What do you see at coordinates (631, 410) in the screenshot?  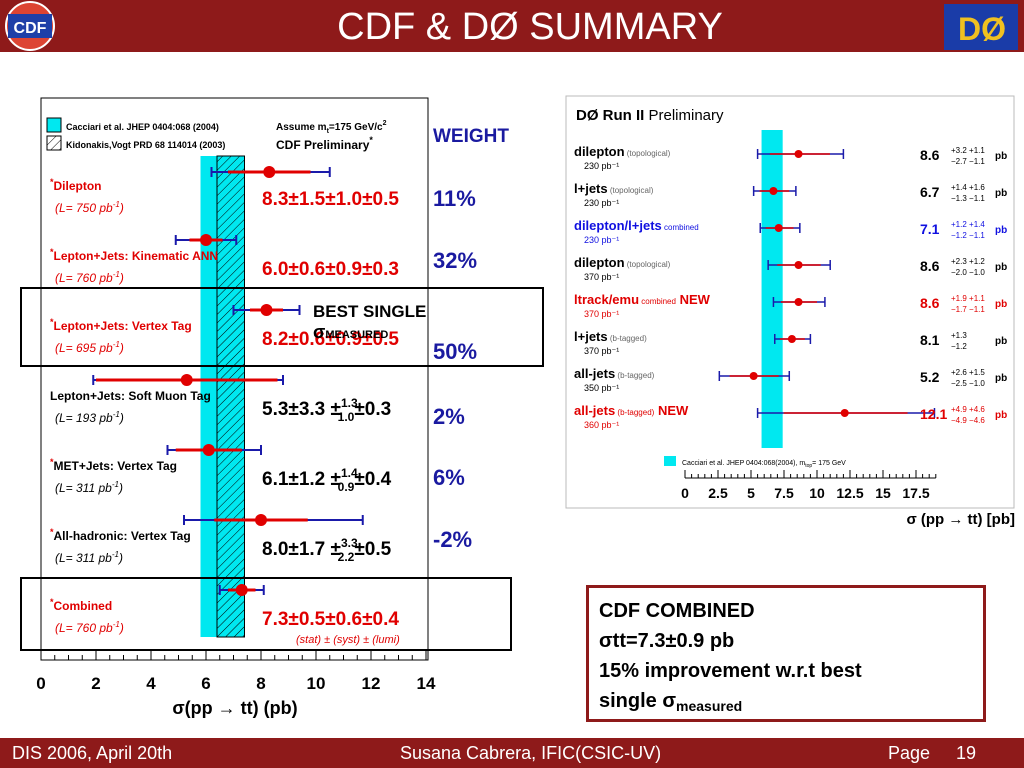 I see `d0-channel-name: all-jets (b-tagged) NEW` at bounding box center [631, 410].